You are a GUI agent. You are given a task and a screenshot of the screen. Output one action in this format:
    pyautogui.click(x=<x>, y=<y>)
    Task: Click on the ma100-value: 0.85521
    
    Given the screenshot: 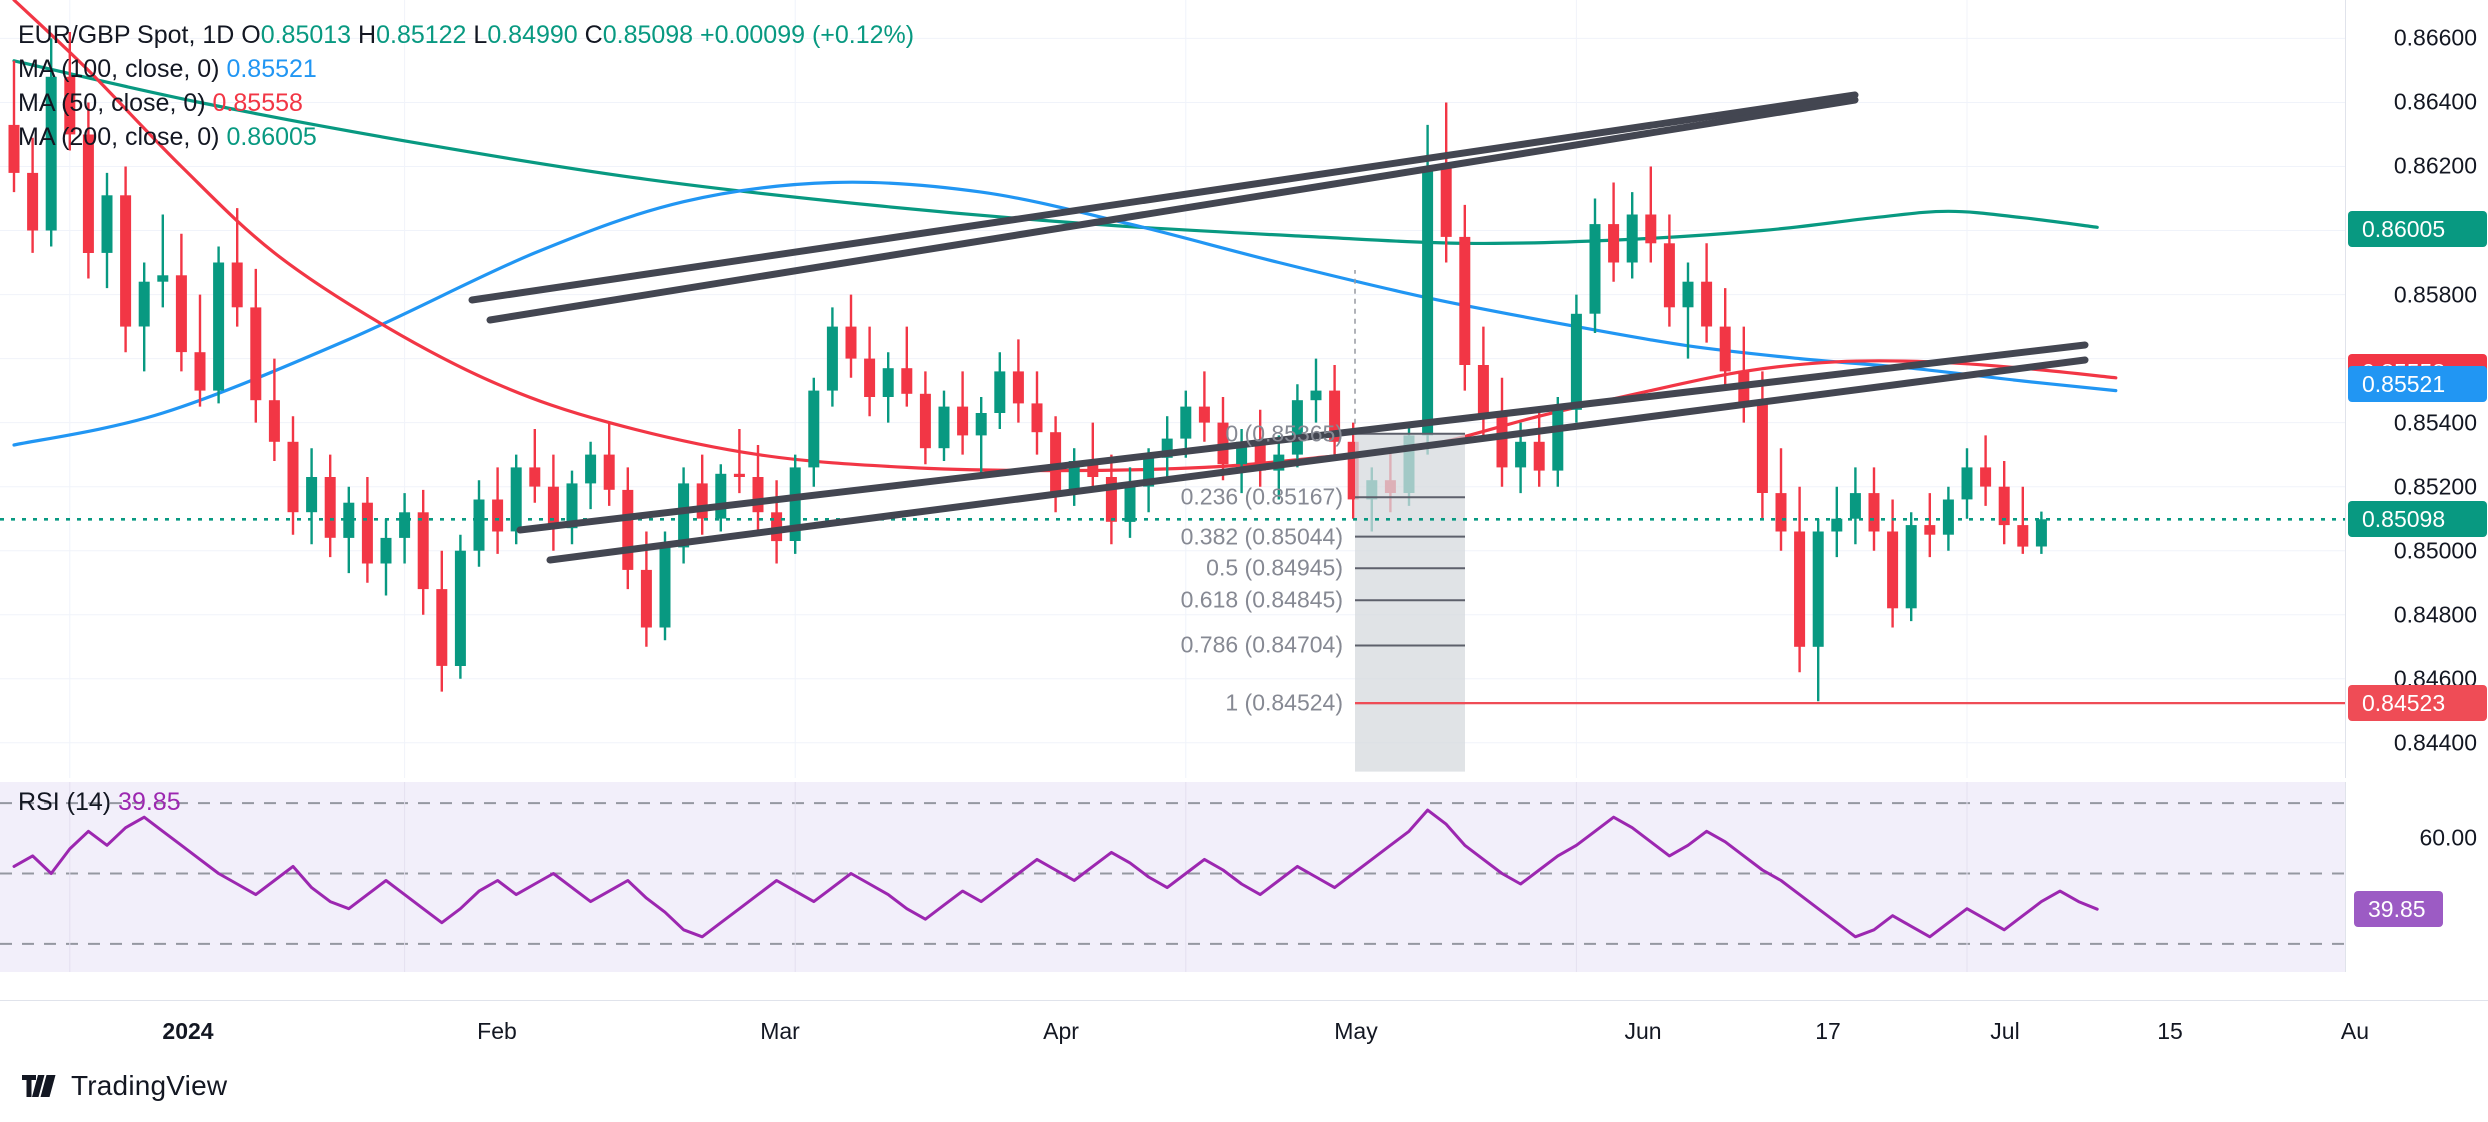 What is the action you would take?
    pyautogui.click(x=271, y=69)
    